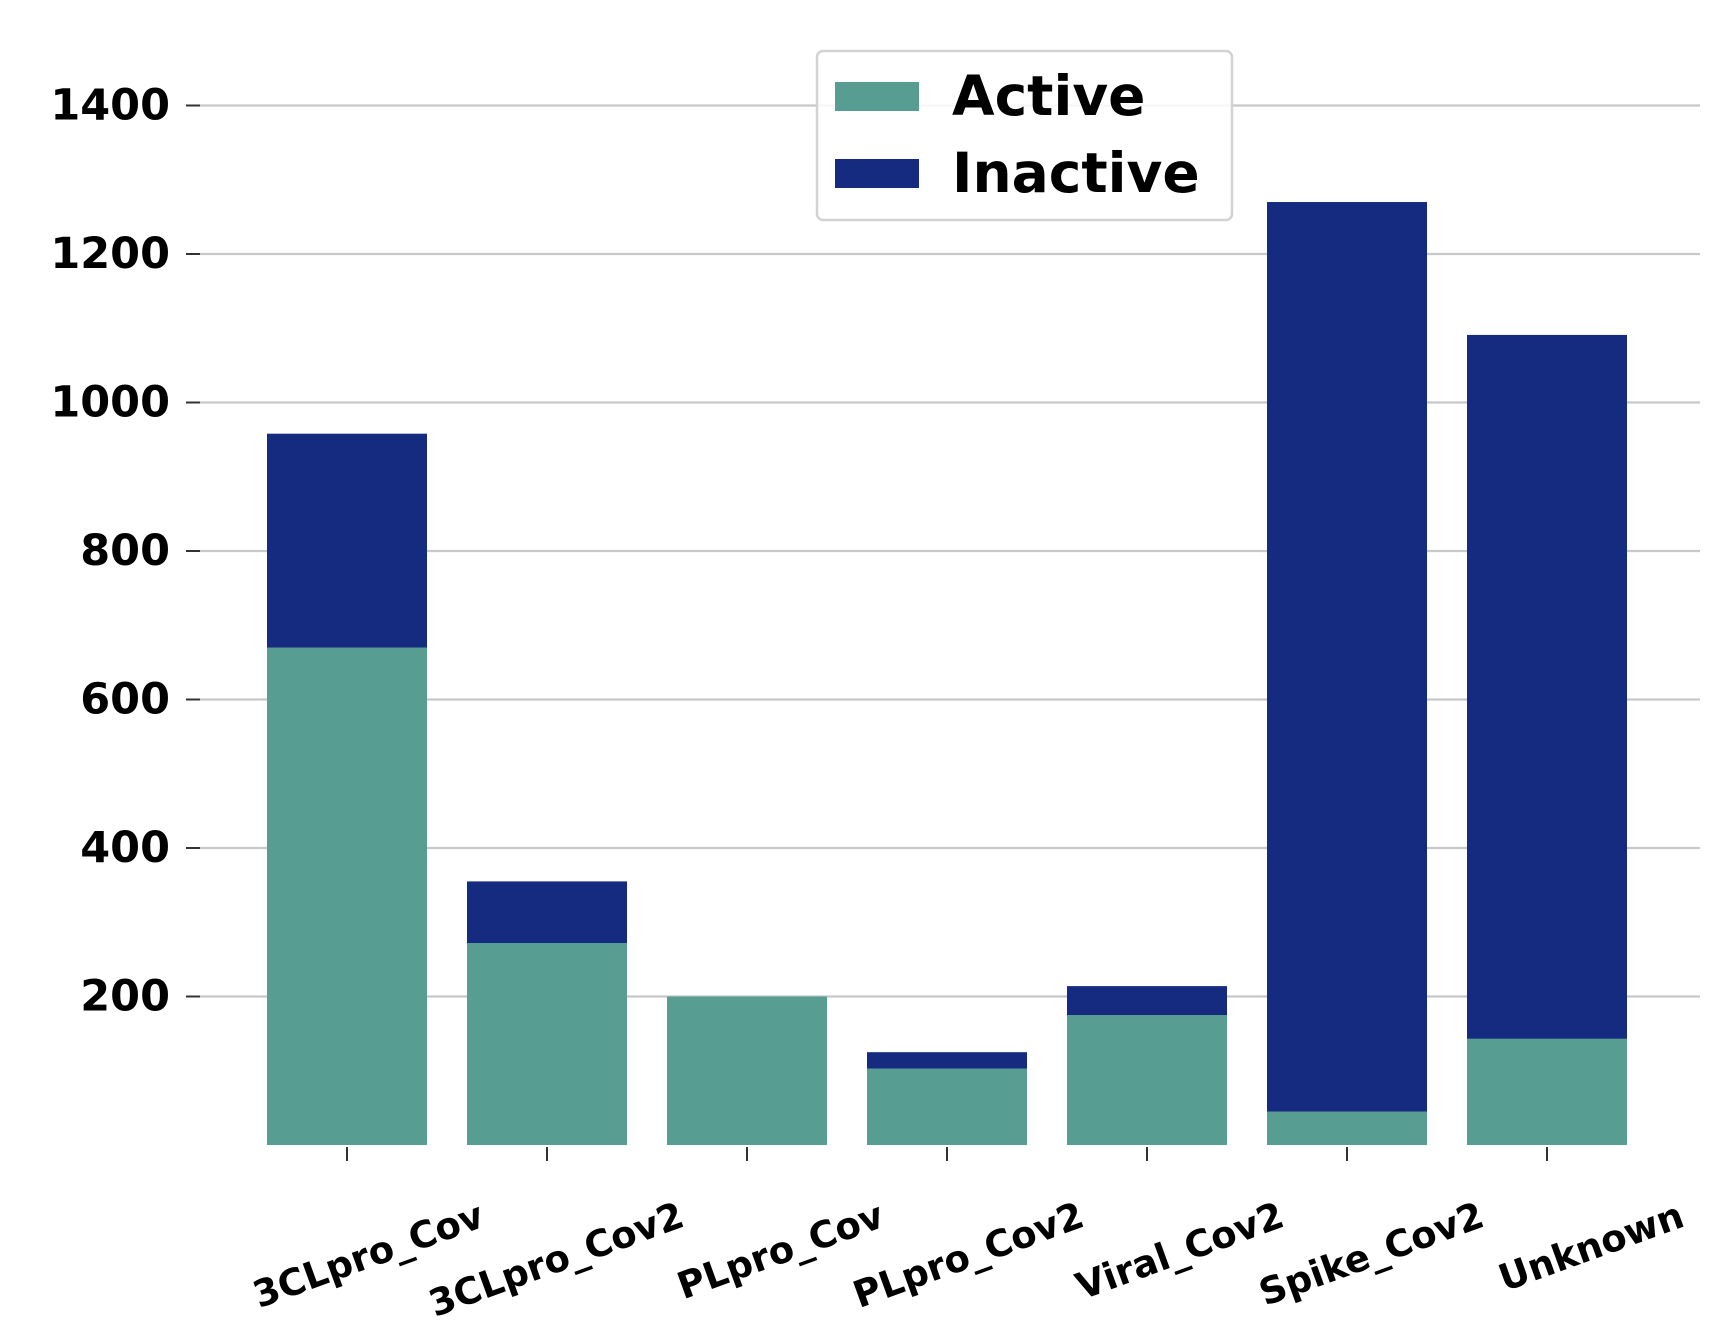 The image size is (1716, 1343). I want to click on y-axis: 200 400 600 800 1000 1200 1400, so click(125, 551).